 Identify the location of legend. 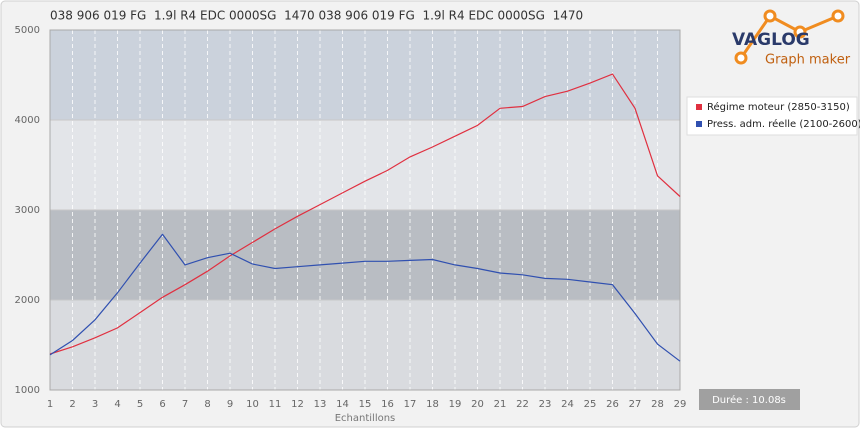
(772, 116).